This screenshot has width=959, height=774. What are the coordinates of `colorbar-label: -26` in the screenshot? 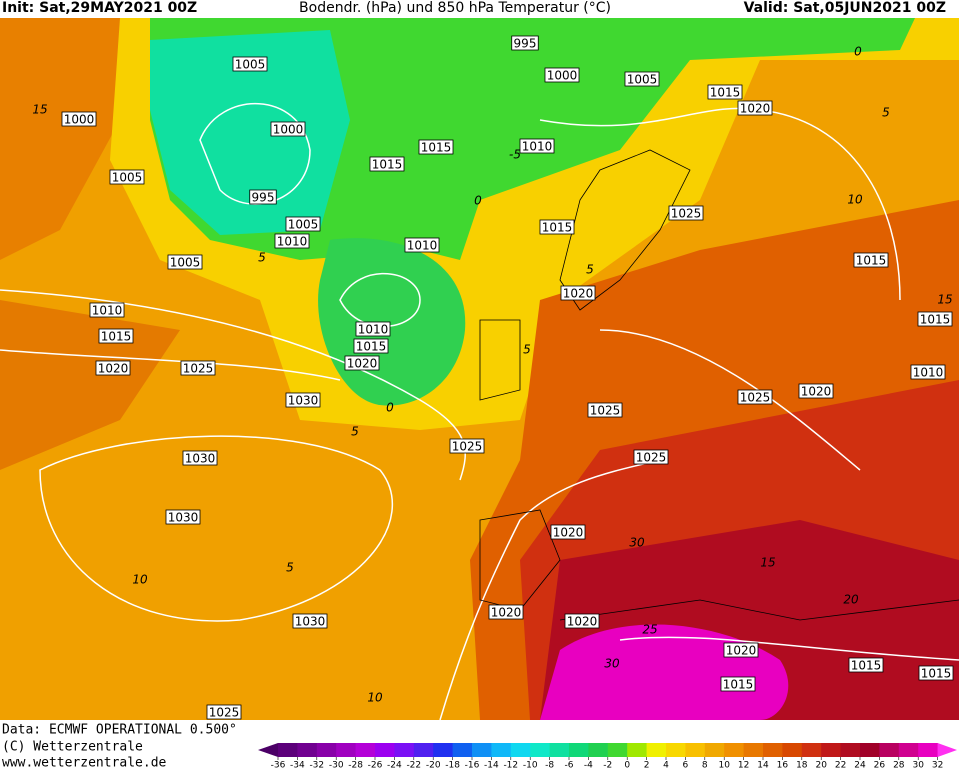 It's located at (375, 766).